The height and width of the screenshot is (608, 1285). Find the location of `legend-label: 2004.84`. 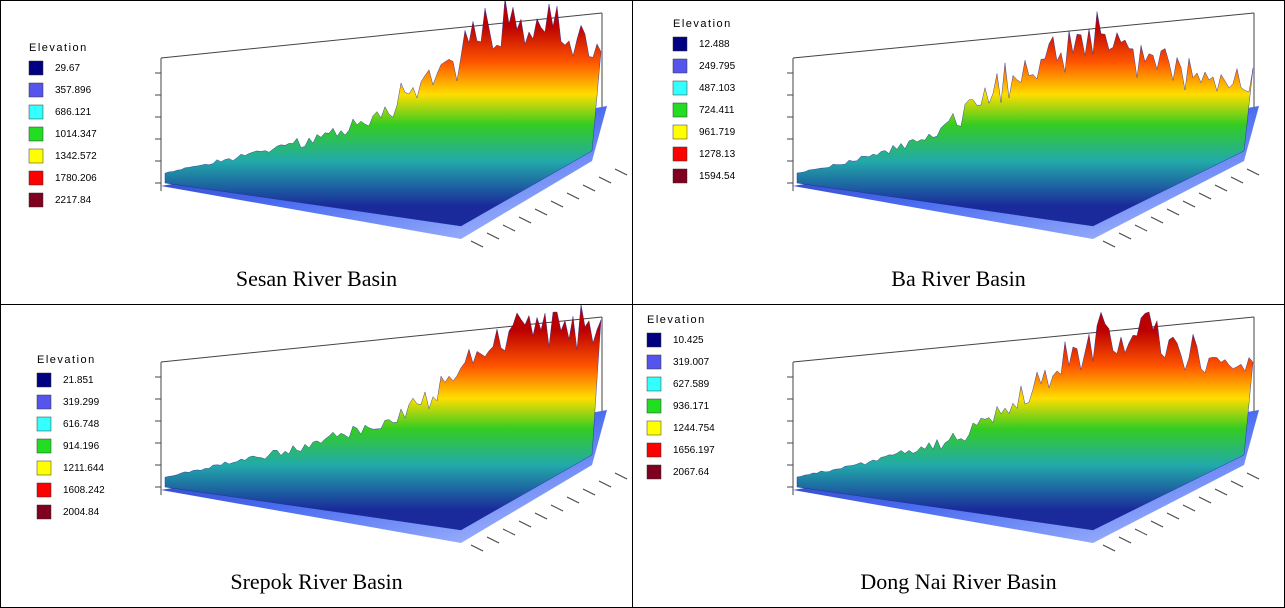

legend-label: 2004.84 is located at coordinates (81, 512).